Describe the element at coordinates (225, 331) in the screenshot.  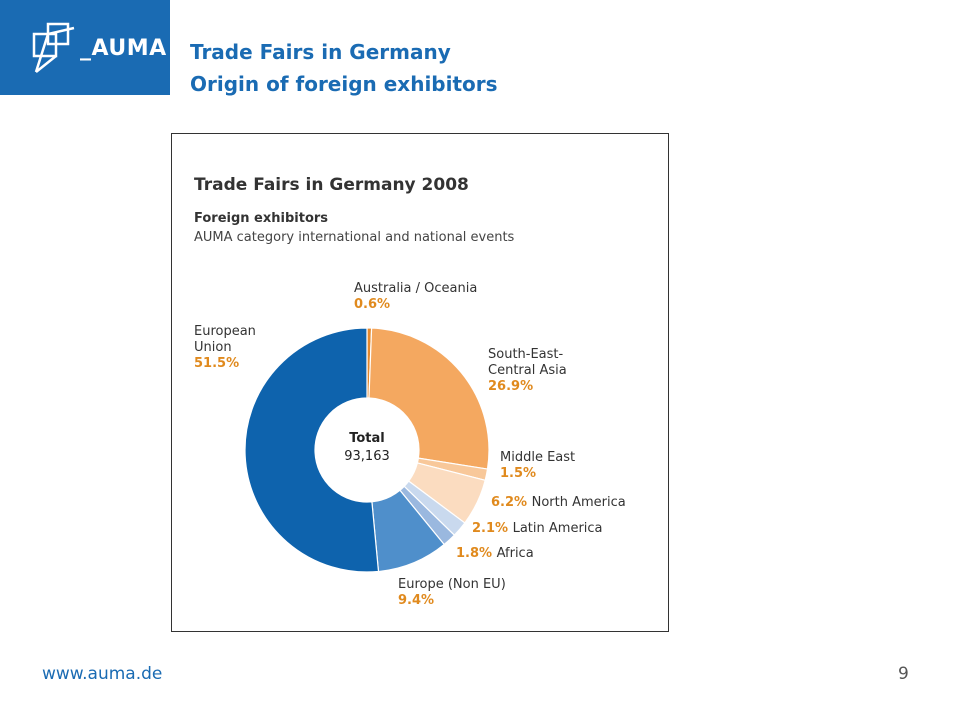
I see `slice-label-european-union-1: European` at that location.